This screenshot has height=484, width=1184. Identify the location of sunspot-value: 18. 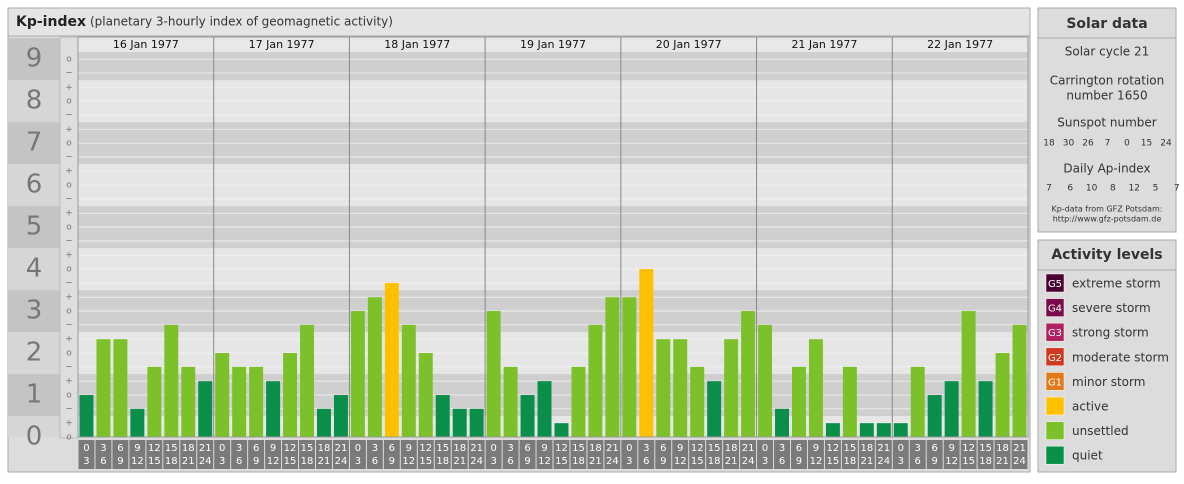
(1049, 144).